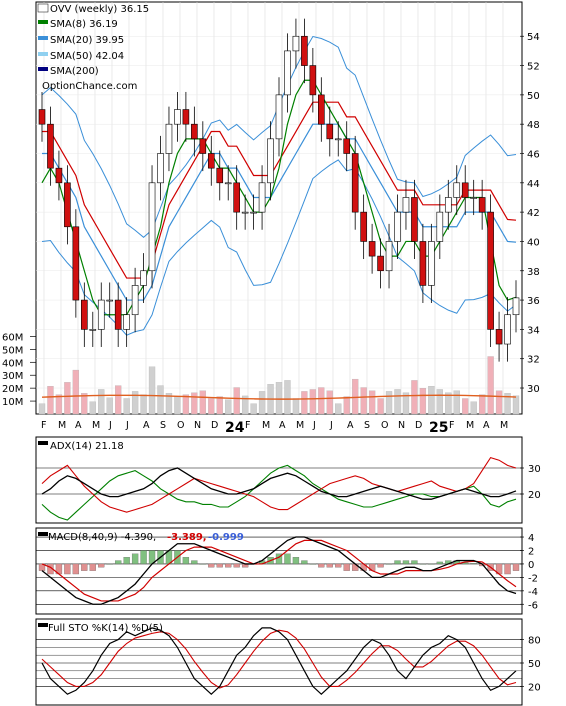  Describe the element at coordinates (401, 425) in the screenshot. I see `month-label: N` at that location.